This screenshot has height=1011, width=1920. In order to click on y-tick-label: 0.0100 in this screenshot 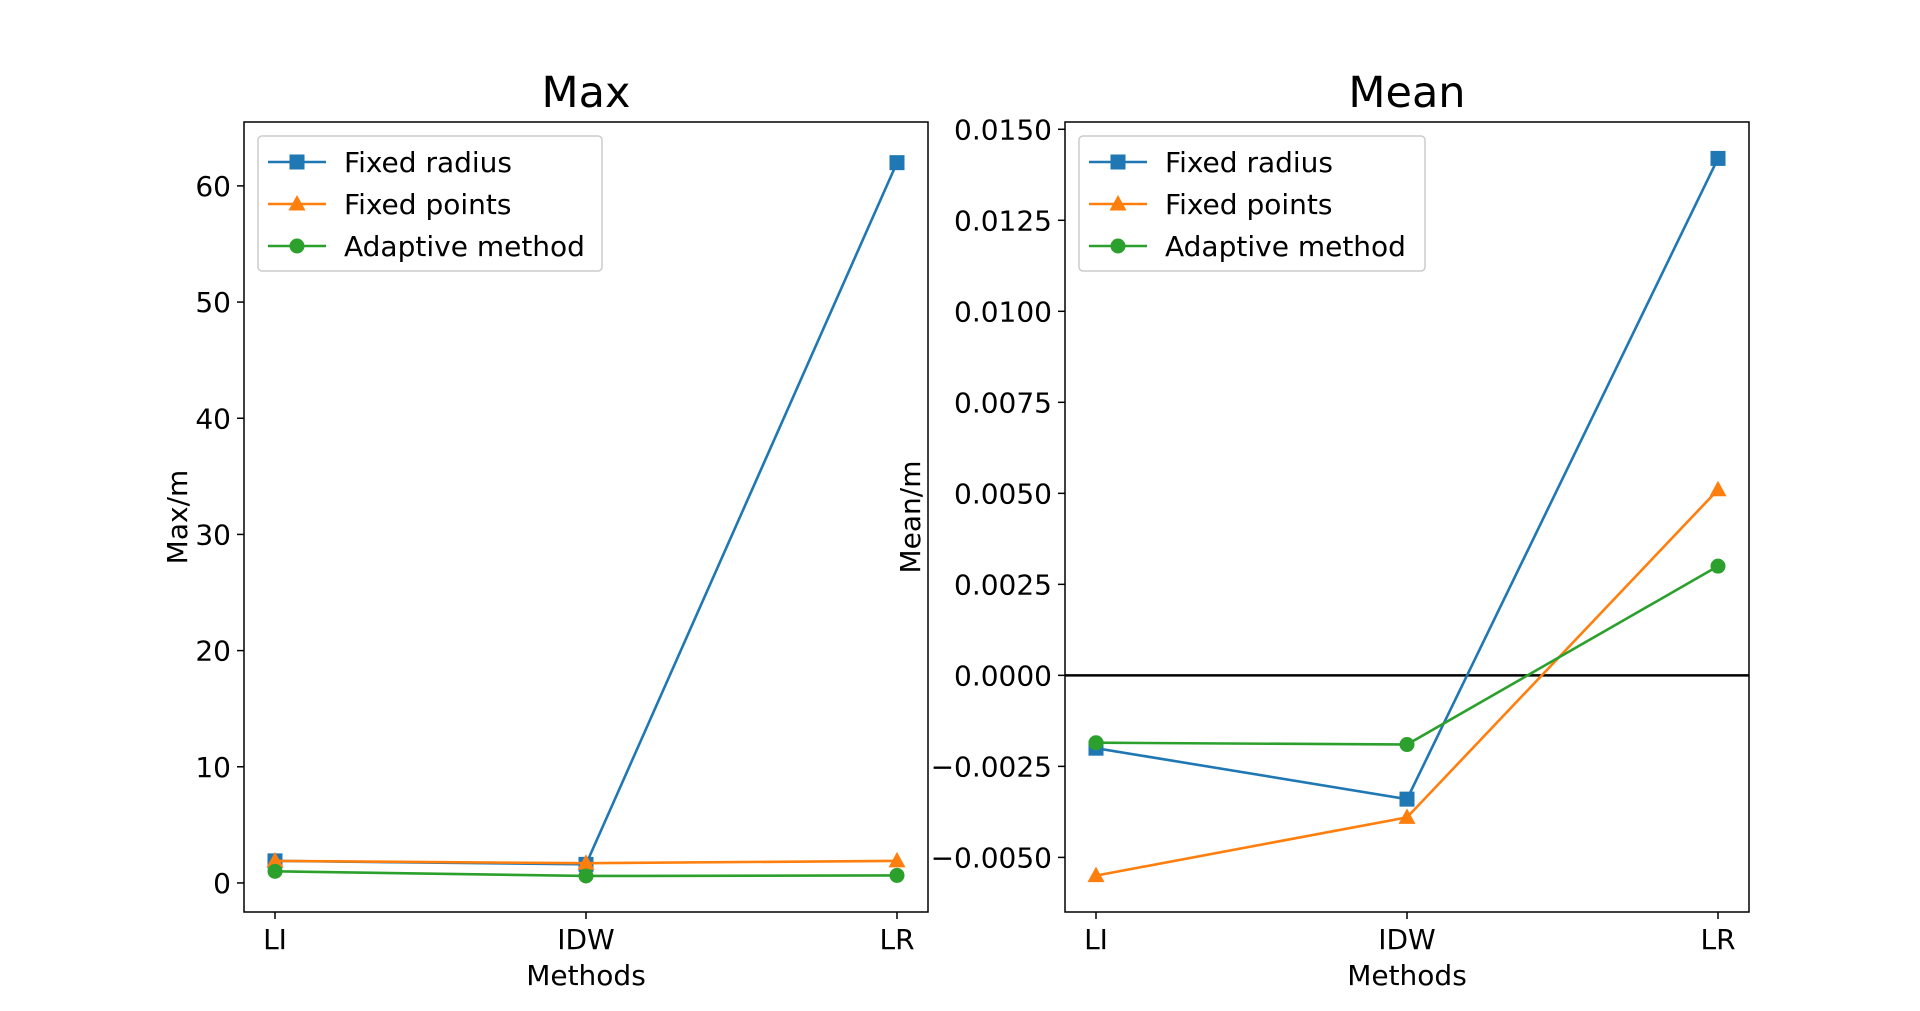, I will do `click(1003, 311)`.